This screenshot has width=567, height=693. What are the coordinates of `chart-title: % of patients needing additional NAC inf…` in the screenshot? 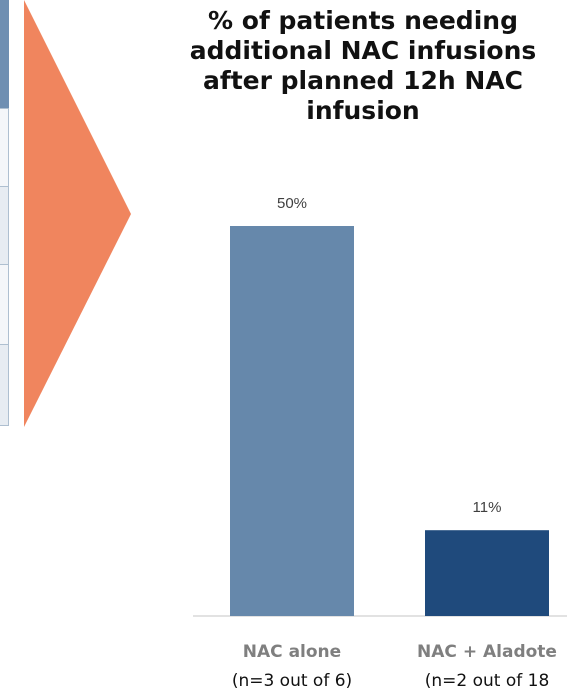 It's located at (363, 65).